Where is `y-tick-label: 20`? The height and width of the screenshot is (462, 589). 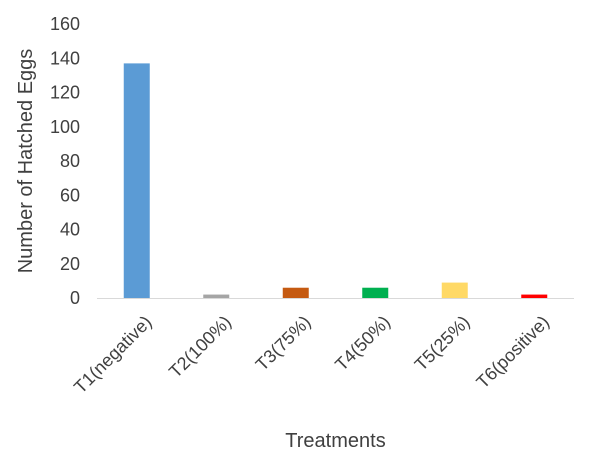
y-tick-label: 20 is located at coordinates (70, 264).